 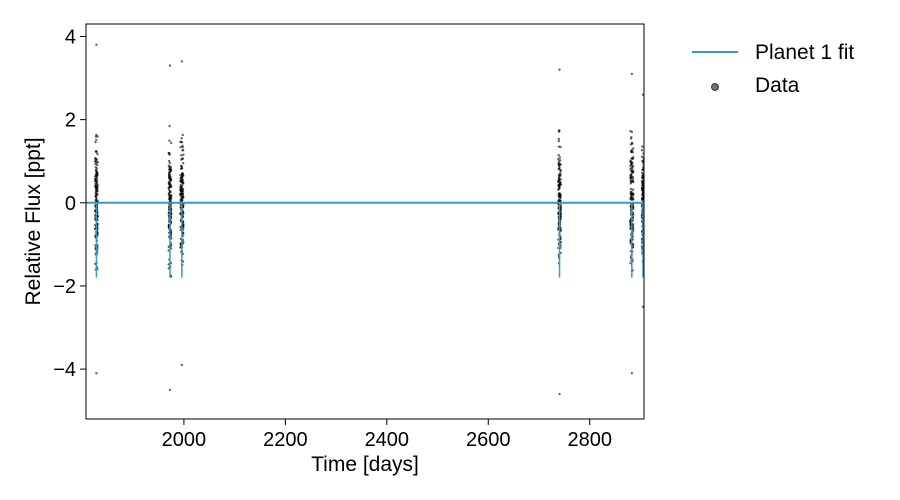 I want to click on legend: Planet 1 fit Data, so click(x=773, y=69).